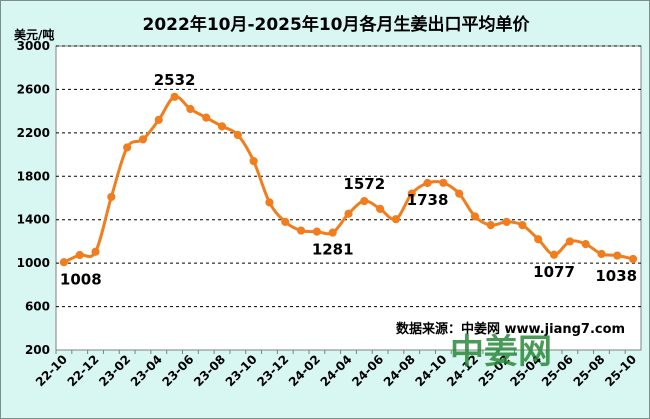  What do you see at coordinates (33, 220) in the screenshot?
I see `y-tick-label: 1400` at bounding box center [33, 220].